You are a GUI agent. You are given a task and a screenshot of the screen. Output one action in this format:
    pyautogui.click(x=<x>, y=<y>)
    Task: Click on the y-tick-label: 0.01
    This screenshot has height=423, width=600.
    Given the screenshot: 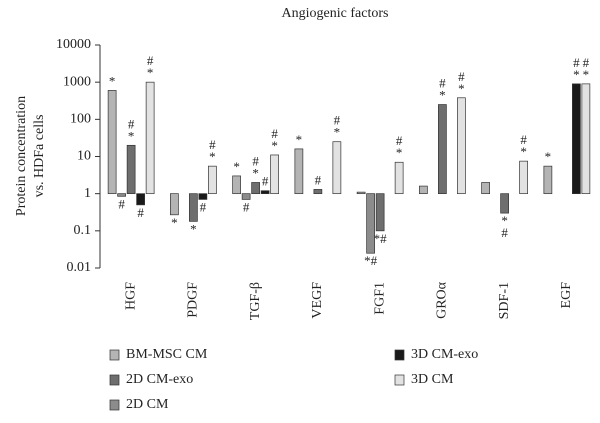 What is the action you would take?
    pyautogui.click(x=79, y=267)
    